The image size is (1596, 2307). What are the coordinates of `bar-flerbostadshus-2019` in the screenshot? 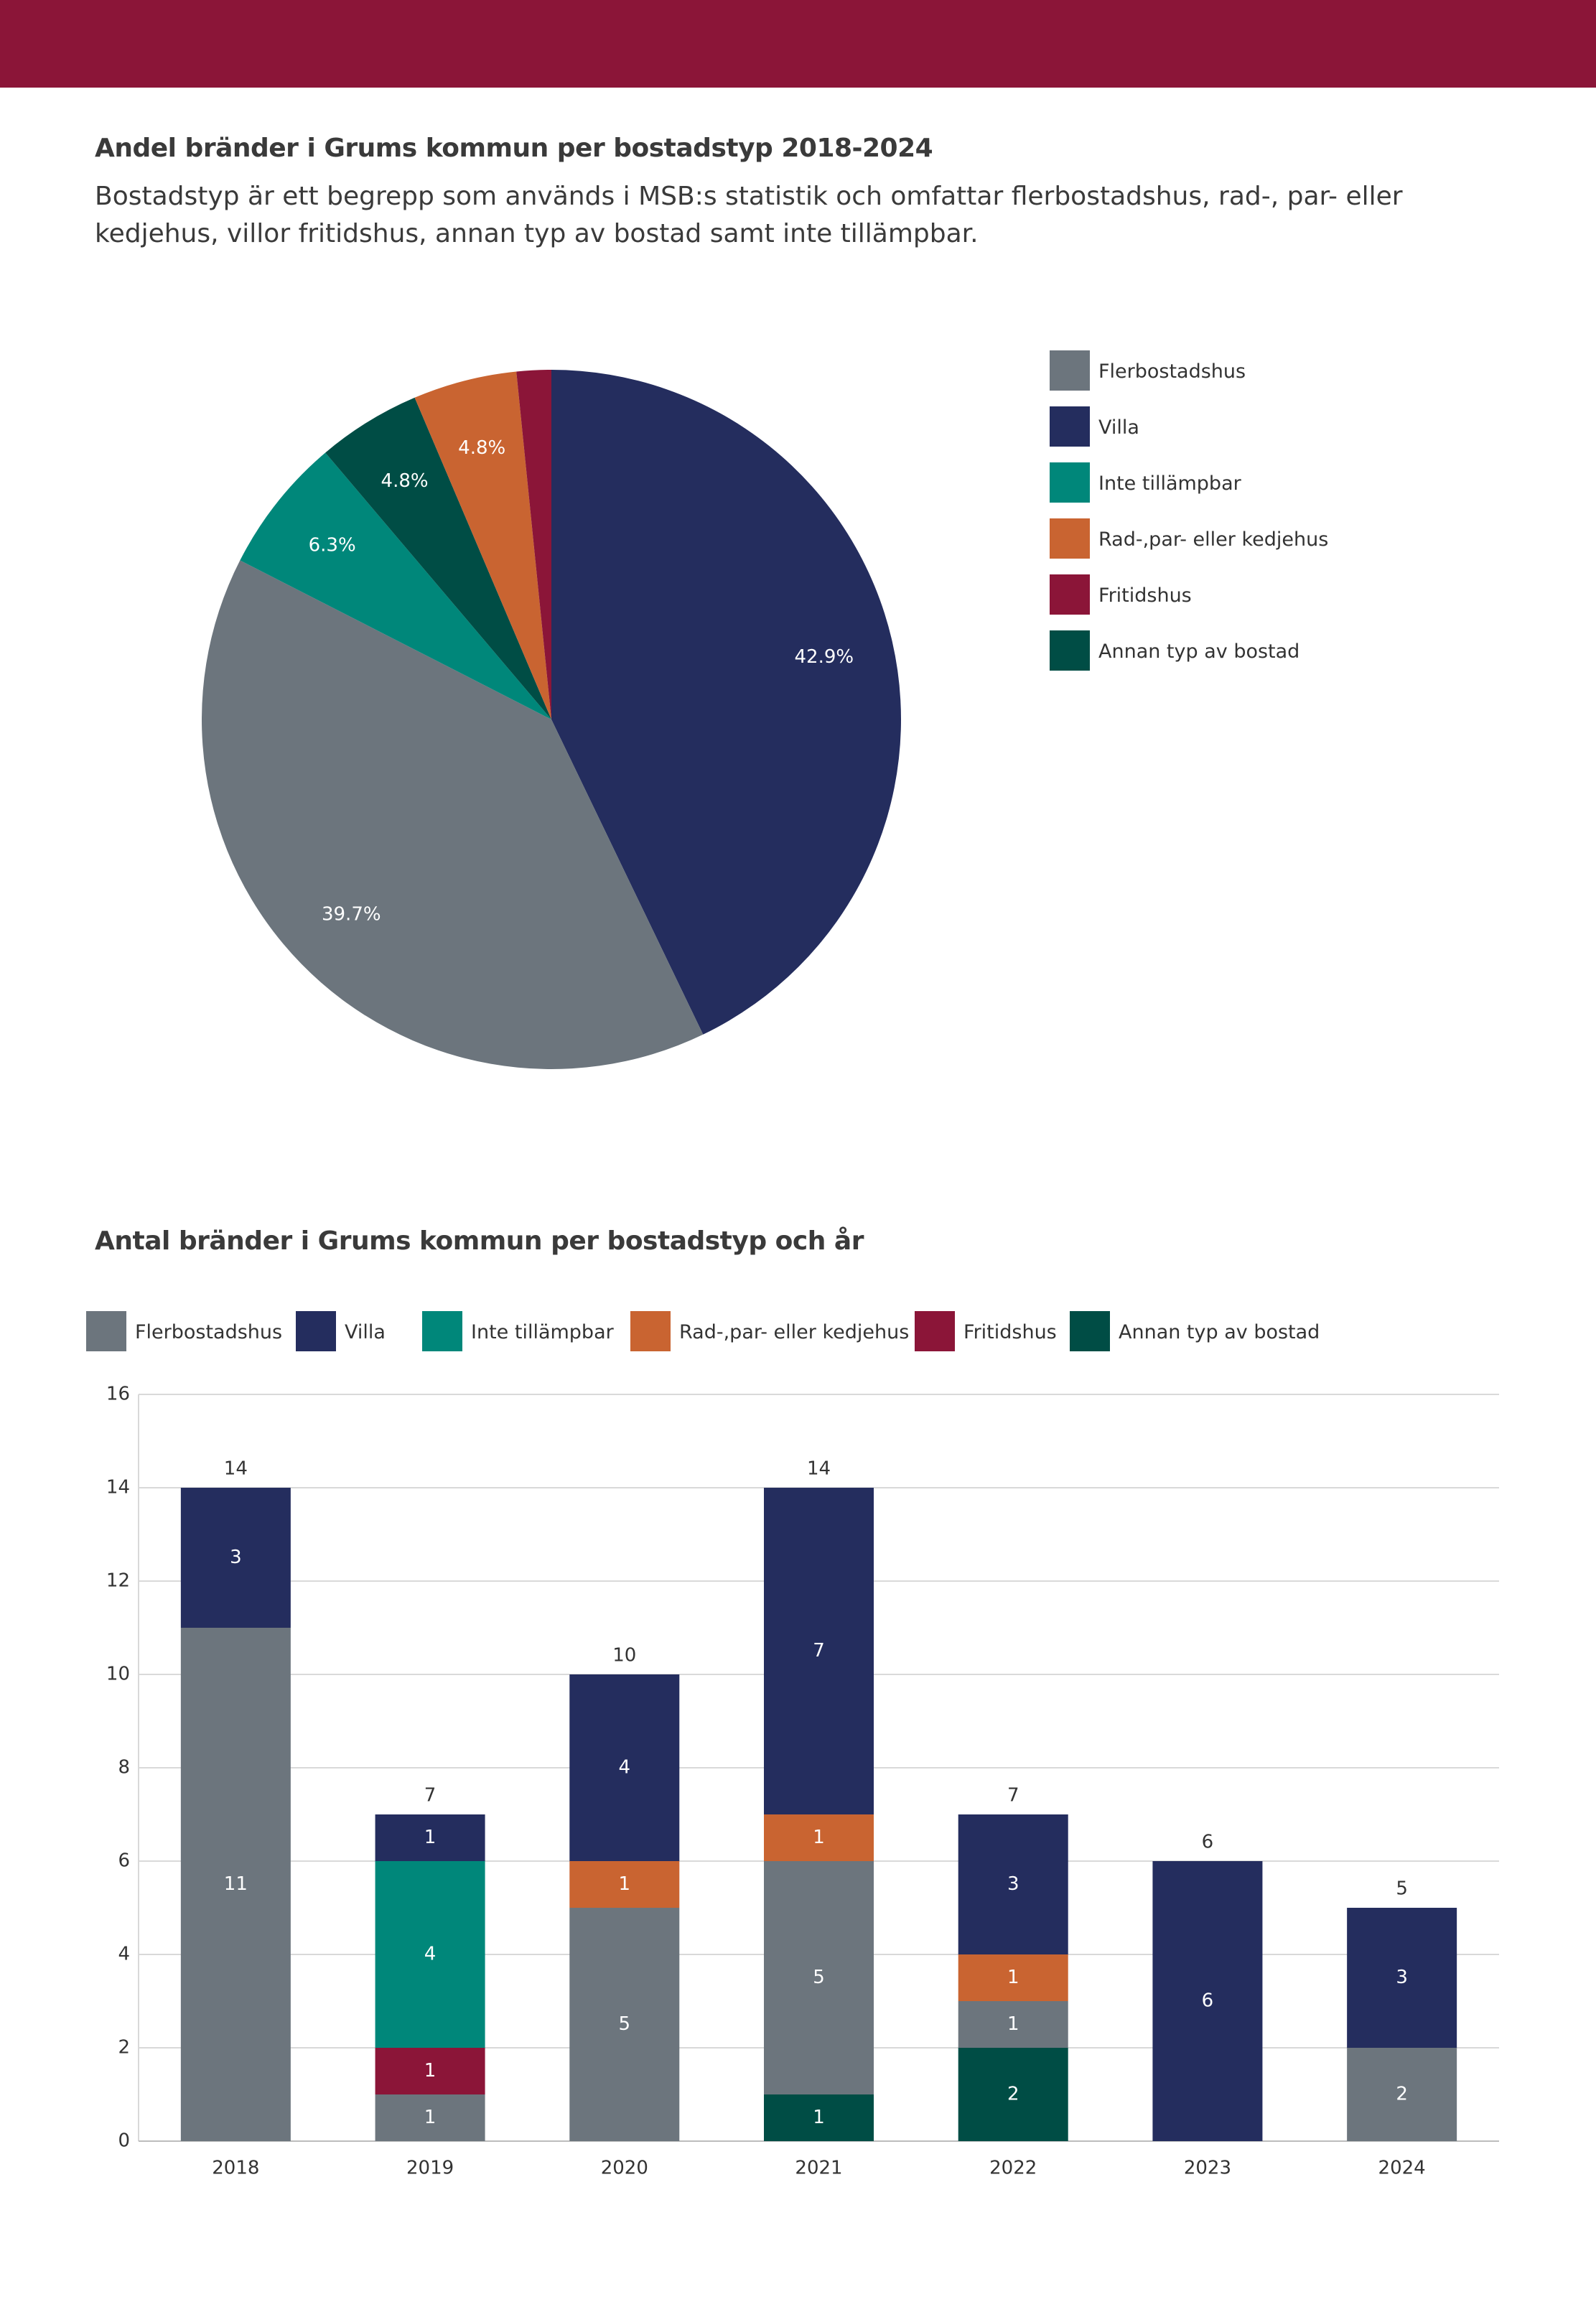 It's located at (430, 2117).